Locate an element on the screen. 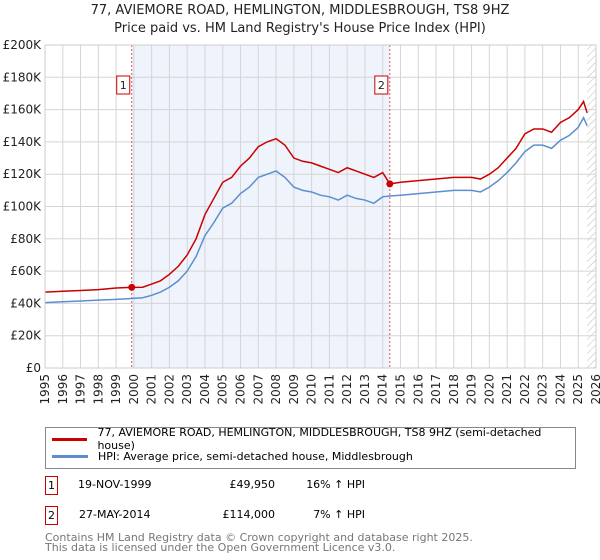 This screenshot has height=560, width=600. x-tick-label: 2015 is located at coordinates (400, 389).